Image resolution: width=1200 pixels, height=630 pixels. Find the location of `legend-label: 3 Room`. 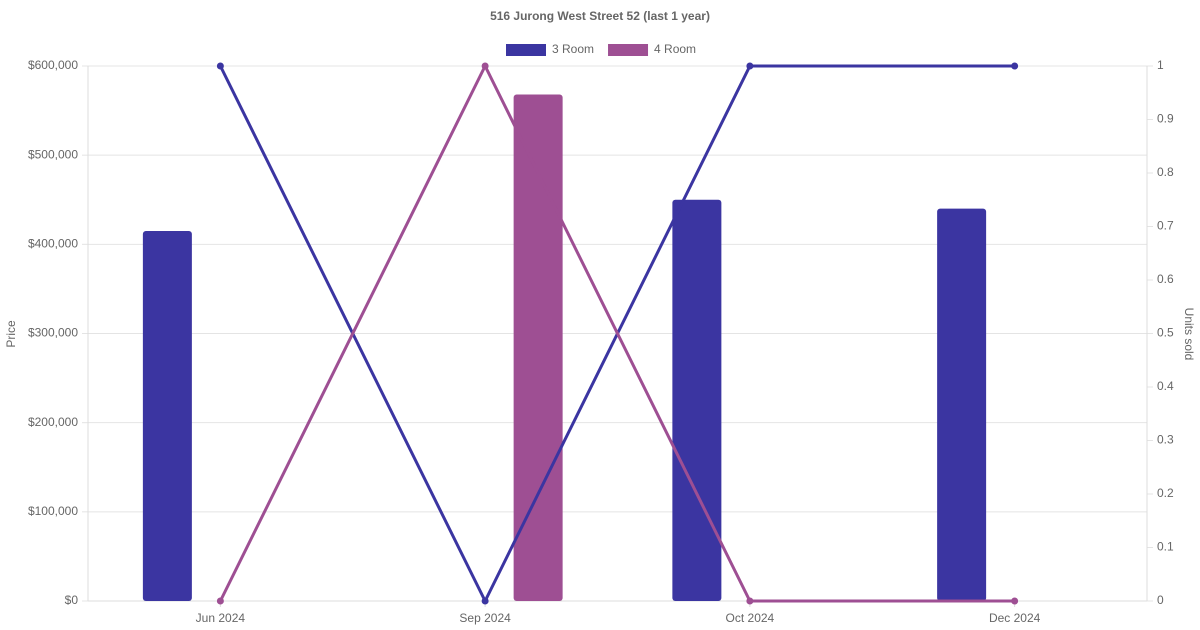

legend-label: 3 Room is located at coordinates (573, 49).